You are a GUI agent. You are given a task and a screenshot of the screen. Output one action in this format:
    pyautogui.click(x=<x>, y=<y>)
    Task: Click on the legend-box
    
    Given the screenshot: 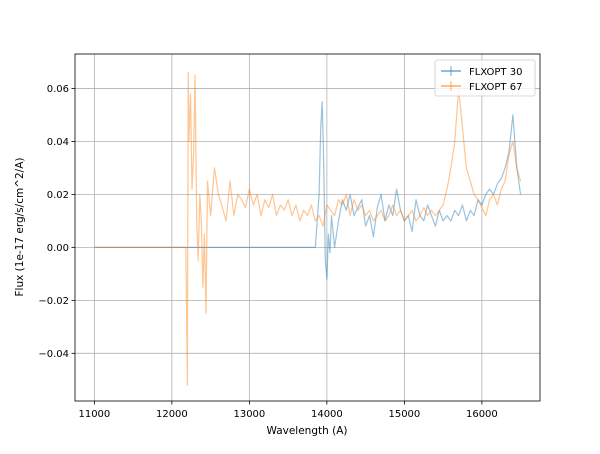 What is the action you would take?
    pyautogui.click(x=485, y=78)
    